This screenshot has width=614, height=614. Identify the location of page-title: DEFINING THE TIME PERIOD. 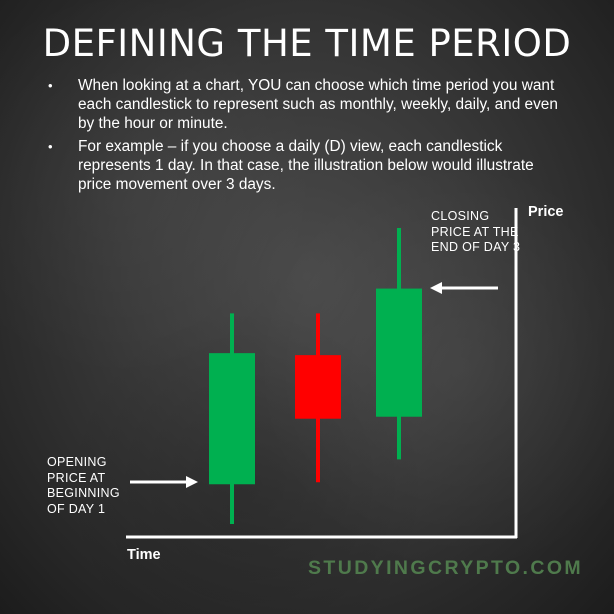
(307, 43).